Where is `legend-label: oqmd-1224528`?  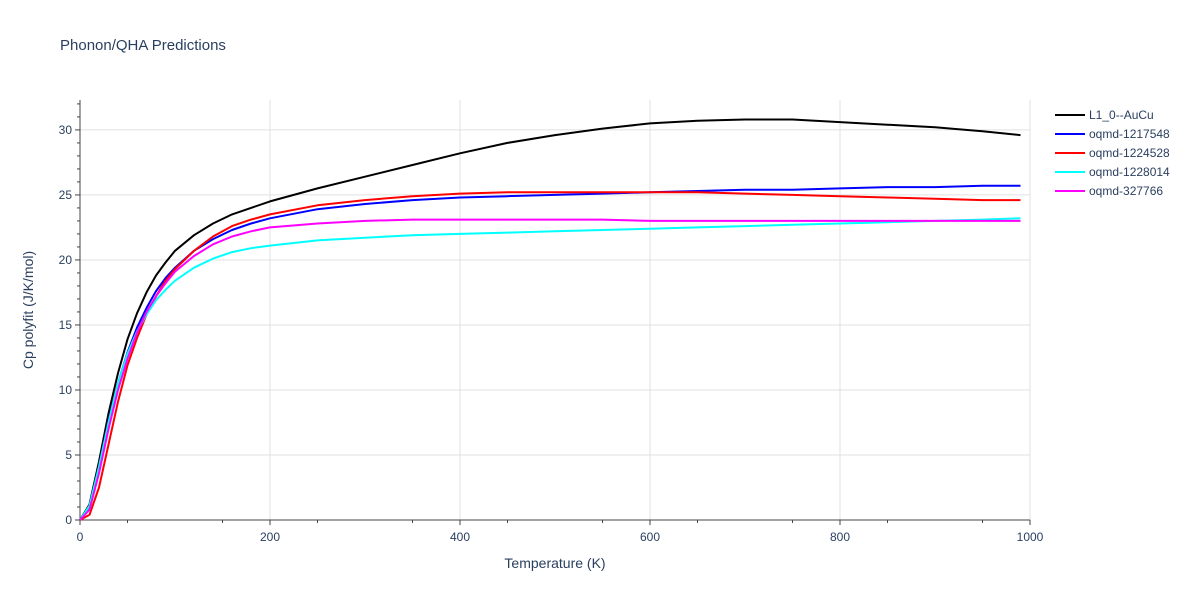 legend-label: oqmd-1224528 is located at coordinates (1129, 153).